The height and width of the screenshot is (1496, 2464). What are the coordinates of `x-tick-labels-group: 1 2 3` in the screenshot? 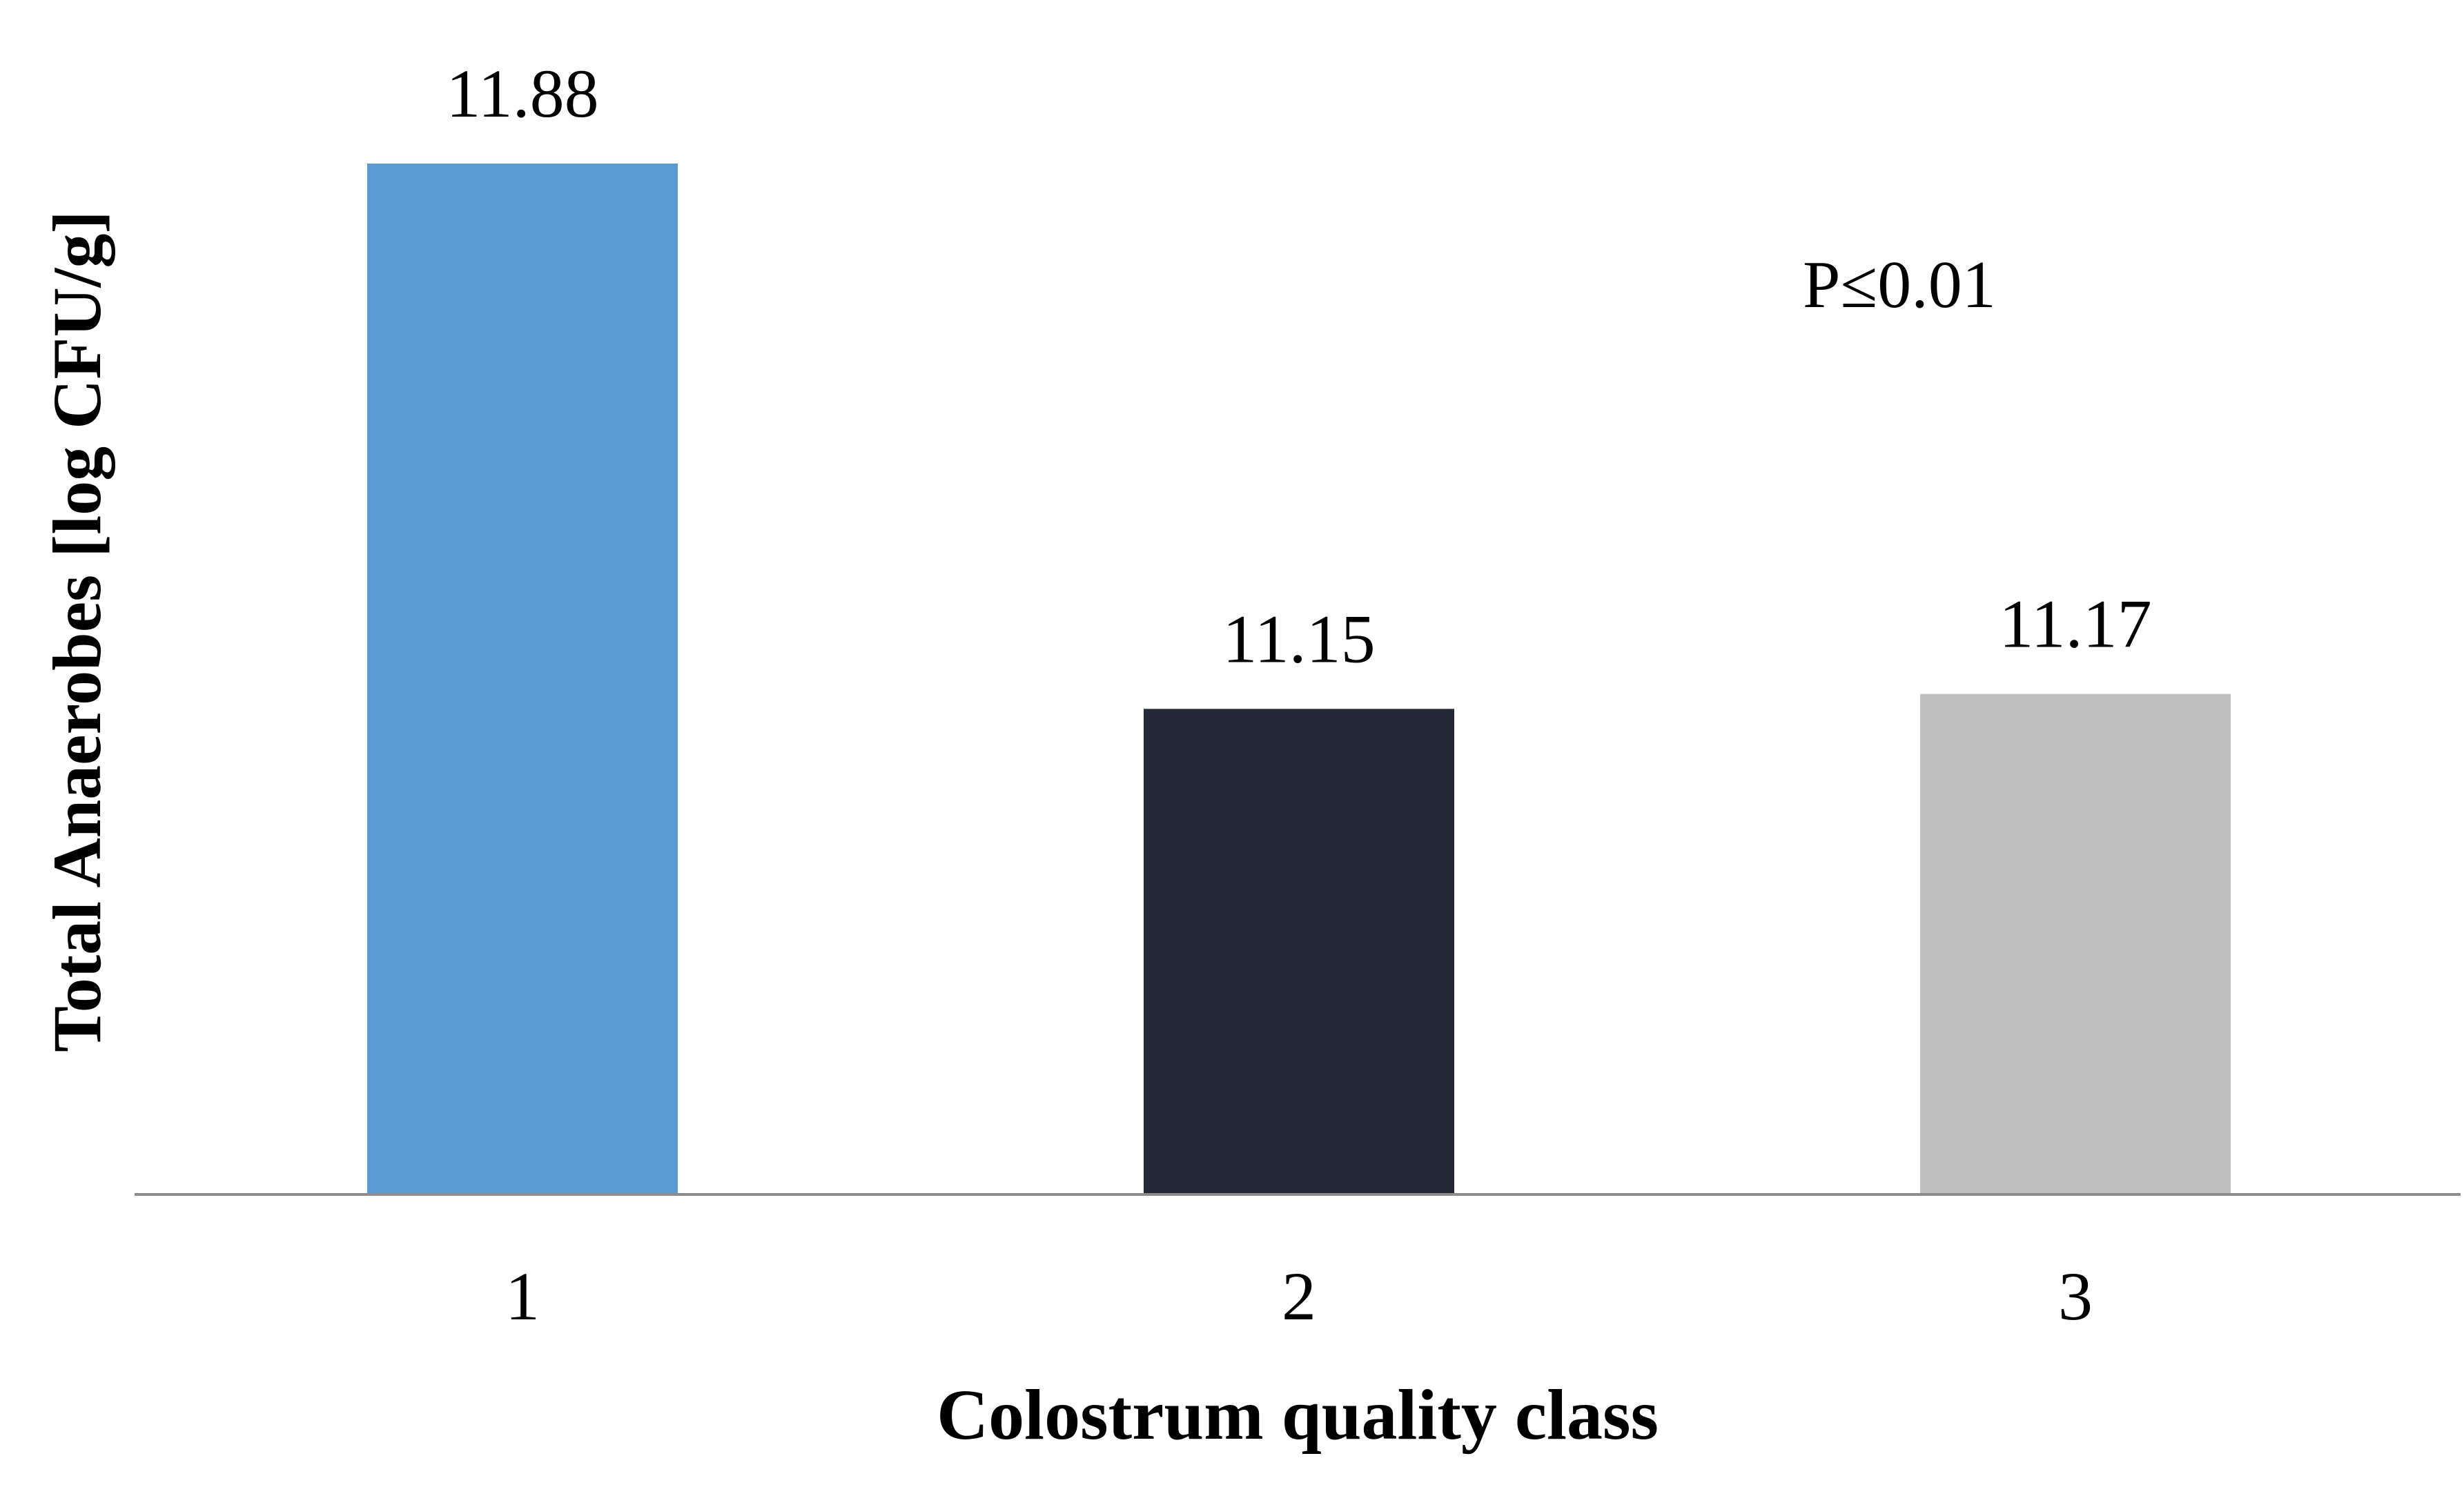 It's located at (1299, 1296).